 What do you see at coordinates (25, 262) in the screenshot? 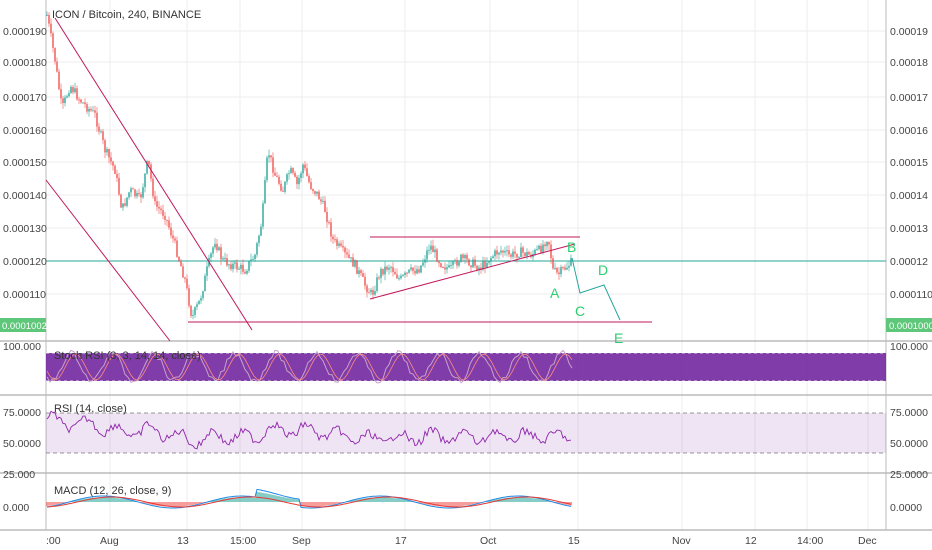
I see `left-price-tick: 0.000120` at bounding box center [25, 262].